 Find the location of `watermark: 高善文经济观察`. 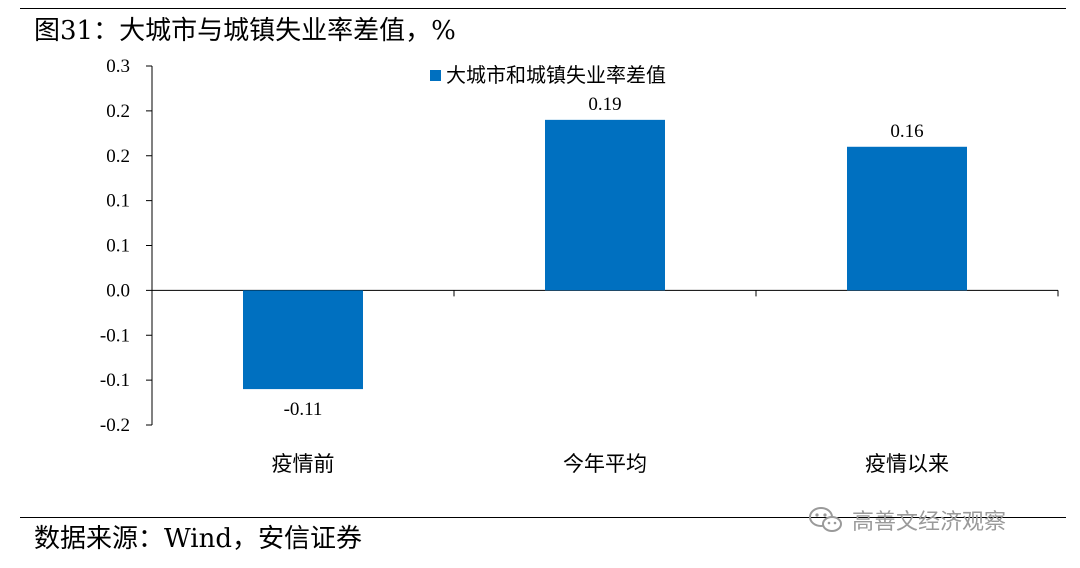

watermark: 高善文经济观察 is located at coordinates (933, 520).